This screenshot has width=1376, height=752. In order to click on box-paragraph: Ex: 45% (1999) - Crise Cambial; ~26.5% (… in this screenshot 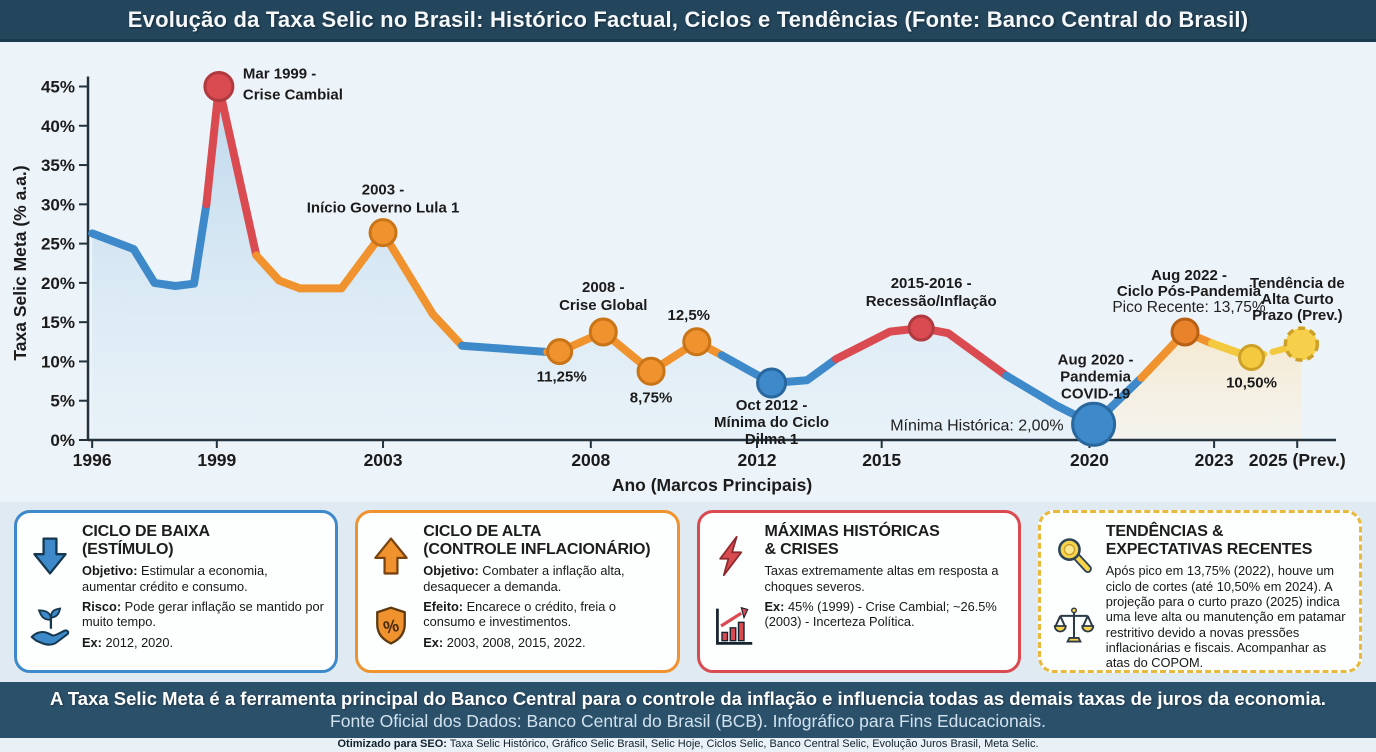, I will do `click(886, 614)`.